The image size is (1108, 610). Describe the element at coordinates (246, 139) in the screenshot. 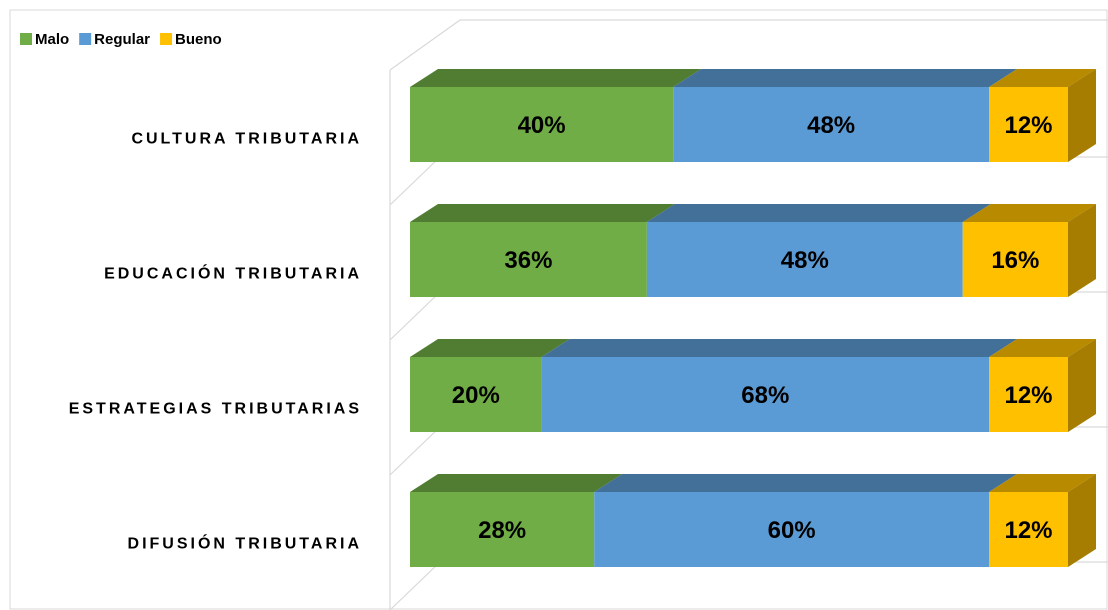

I see `y-tick-label: CULTURA TRIBUTARIA` at that location.